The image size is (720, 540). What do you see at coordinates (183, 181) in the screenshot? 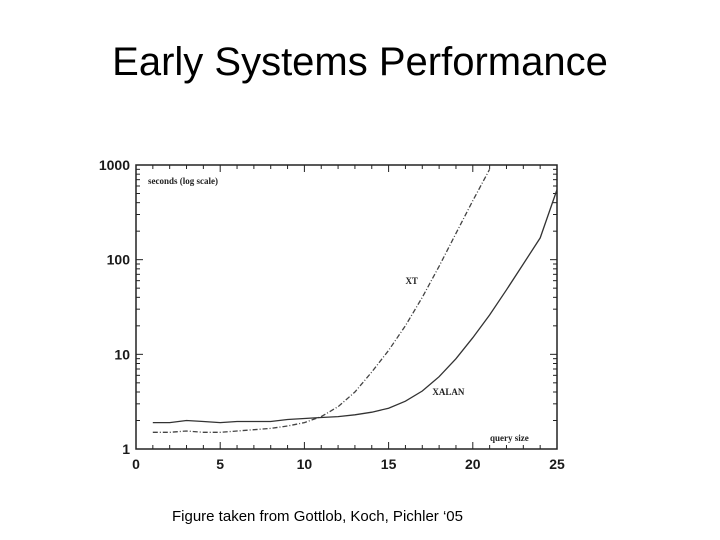
I see `y-axis-label: seconds (log scale)` at bounding box center [183, 181].